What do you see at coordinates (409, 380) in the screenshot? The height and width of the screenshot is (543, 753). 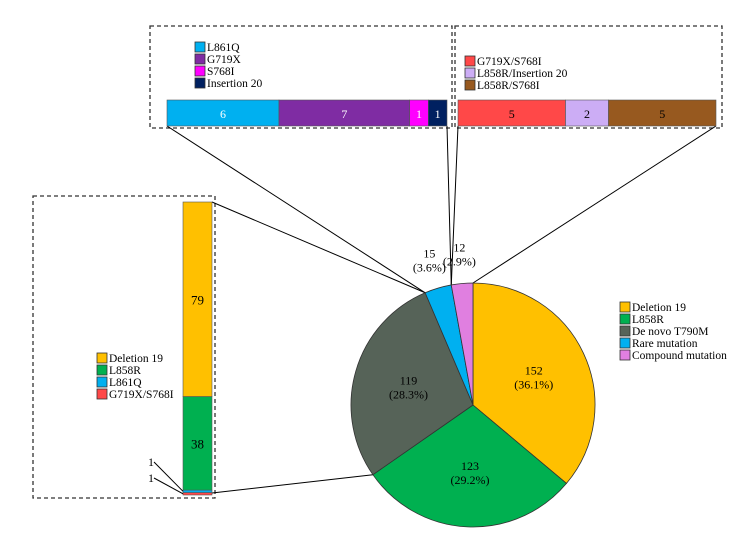 I see `pie-value-label: 119` at bounding box center [409, 380].